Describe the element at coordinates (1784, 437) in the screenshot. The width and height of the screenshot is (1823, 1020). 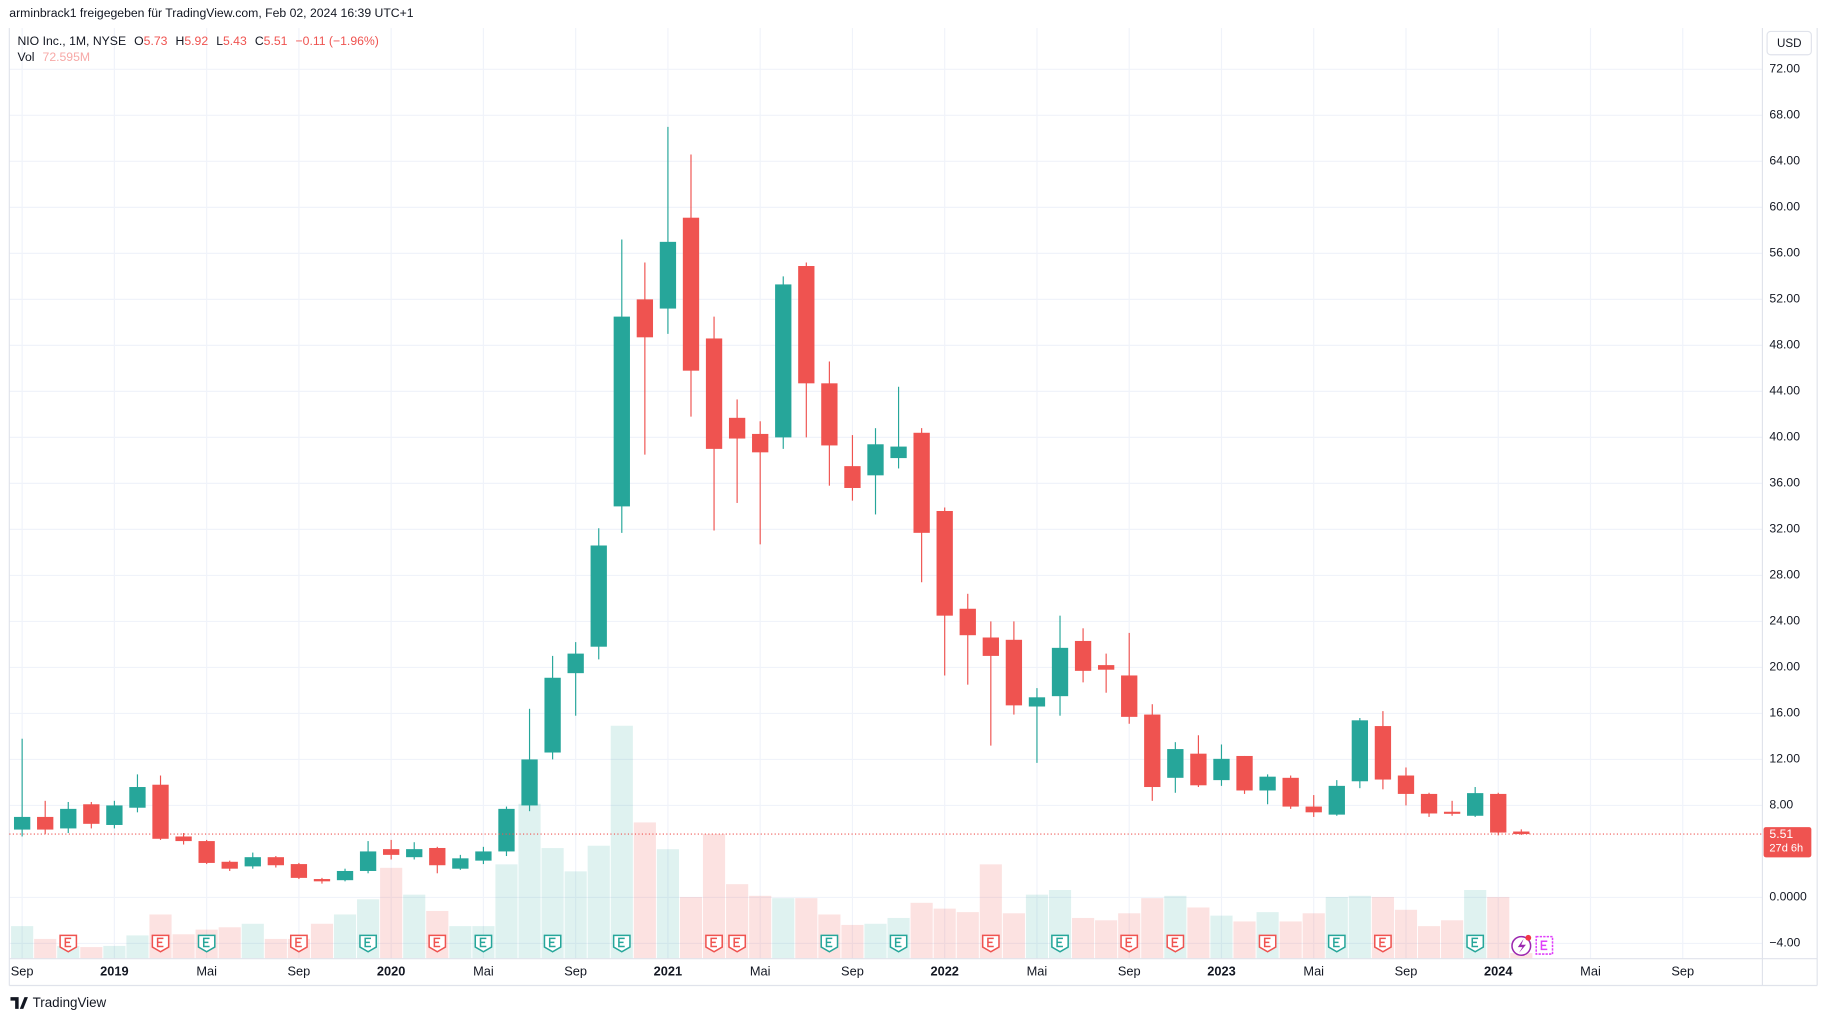
I see `y-tick-label: 40.00` at that location.